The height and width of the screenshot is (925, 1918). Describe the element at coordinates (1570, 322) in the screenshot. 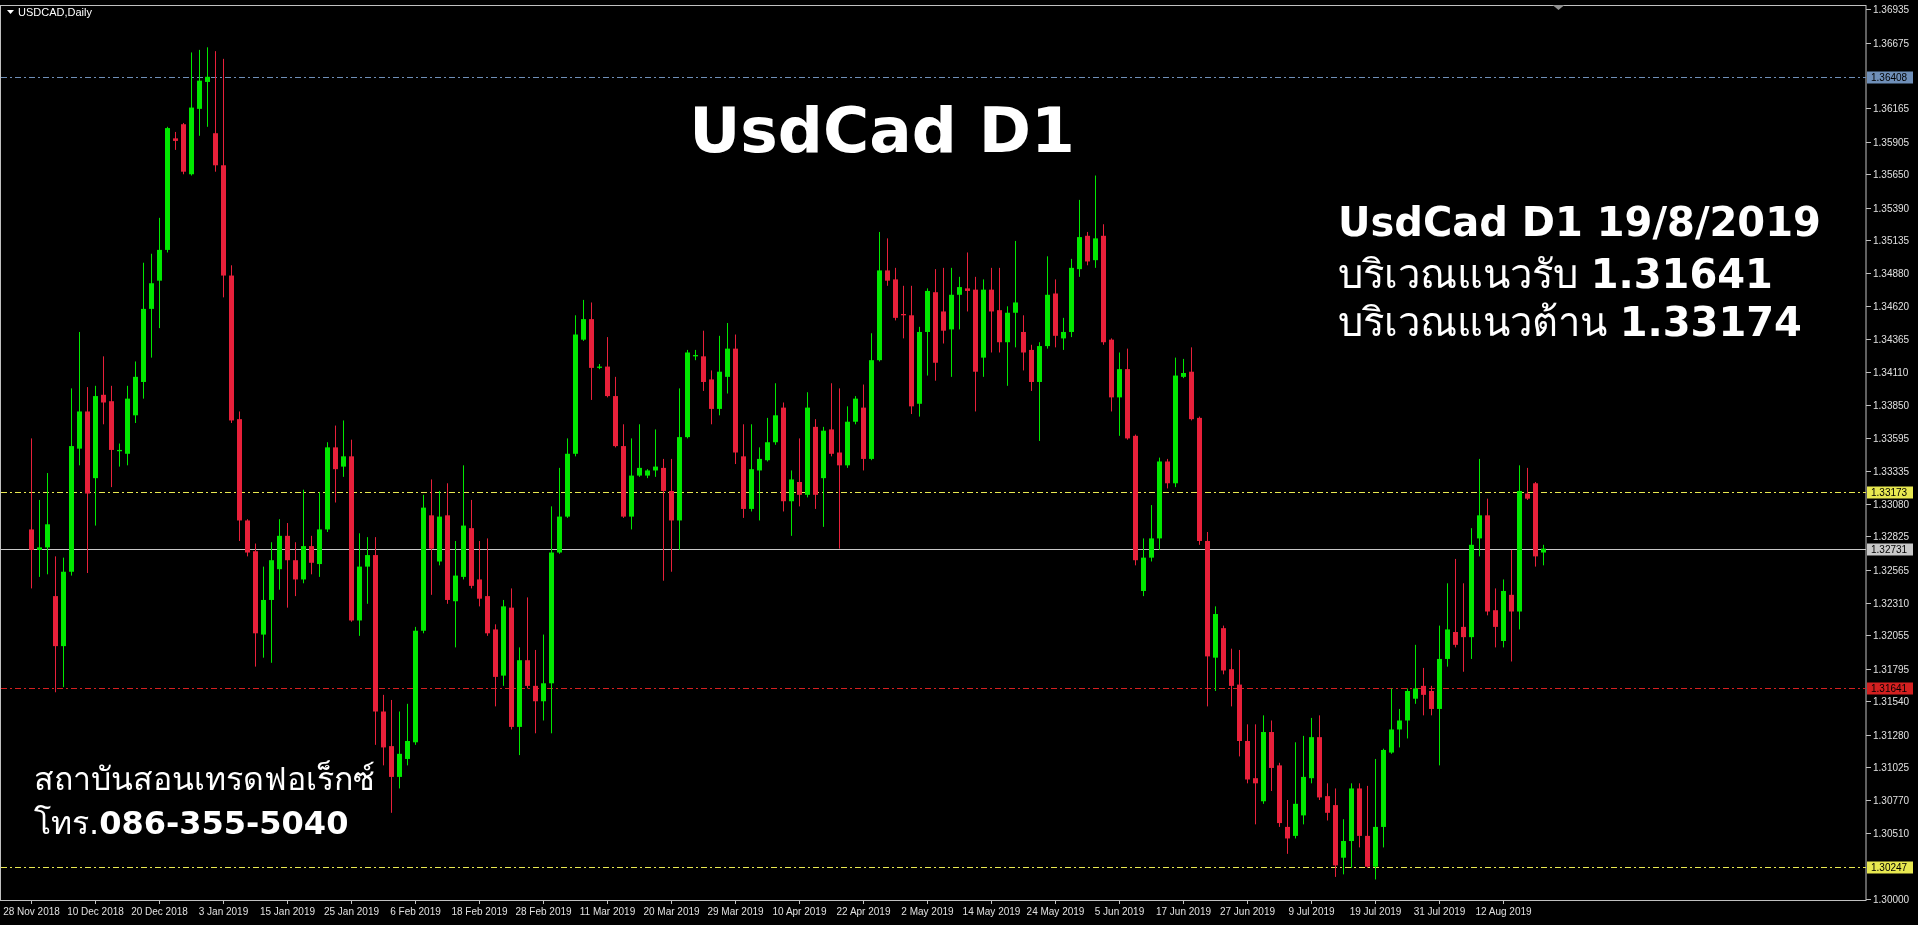

I see `annotation: บริเวณแนวต้าน 1.33174` at that location.